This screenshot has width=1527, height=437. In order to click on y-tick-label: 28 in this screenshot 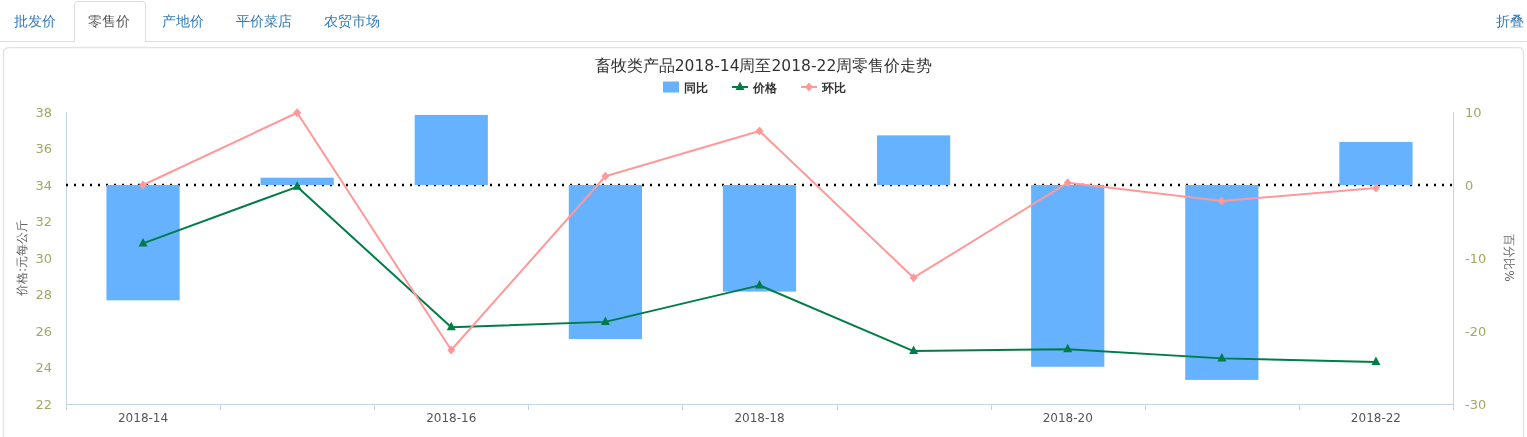, I will do `click(43, 294)`.